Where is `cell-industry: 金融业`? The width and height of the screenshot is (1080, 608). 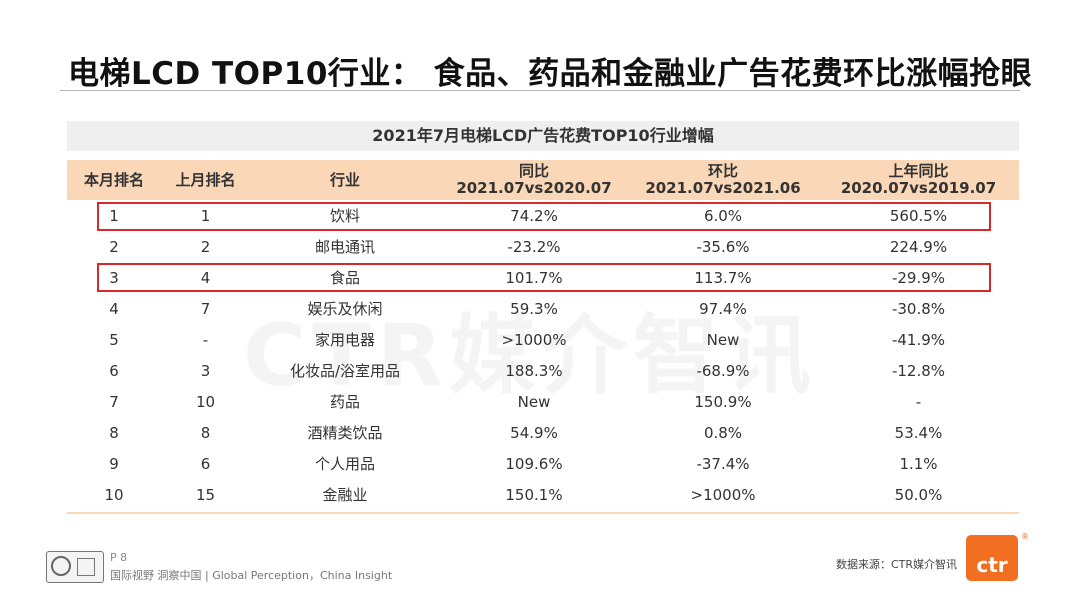 cell-industry: 金融业 is located at coordinates (345, 495).